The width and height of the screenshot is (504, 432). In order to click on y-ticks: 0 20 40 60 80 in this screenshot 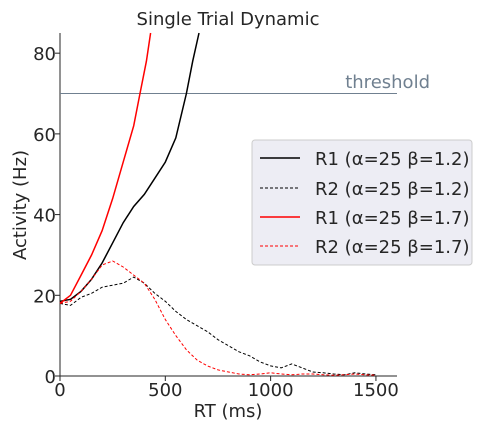, I will do `click(46, 216)`.